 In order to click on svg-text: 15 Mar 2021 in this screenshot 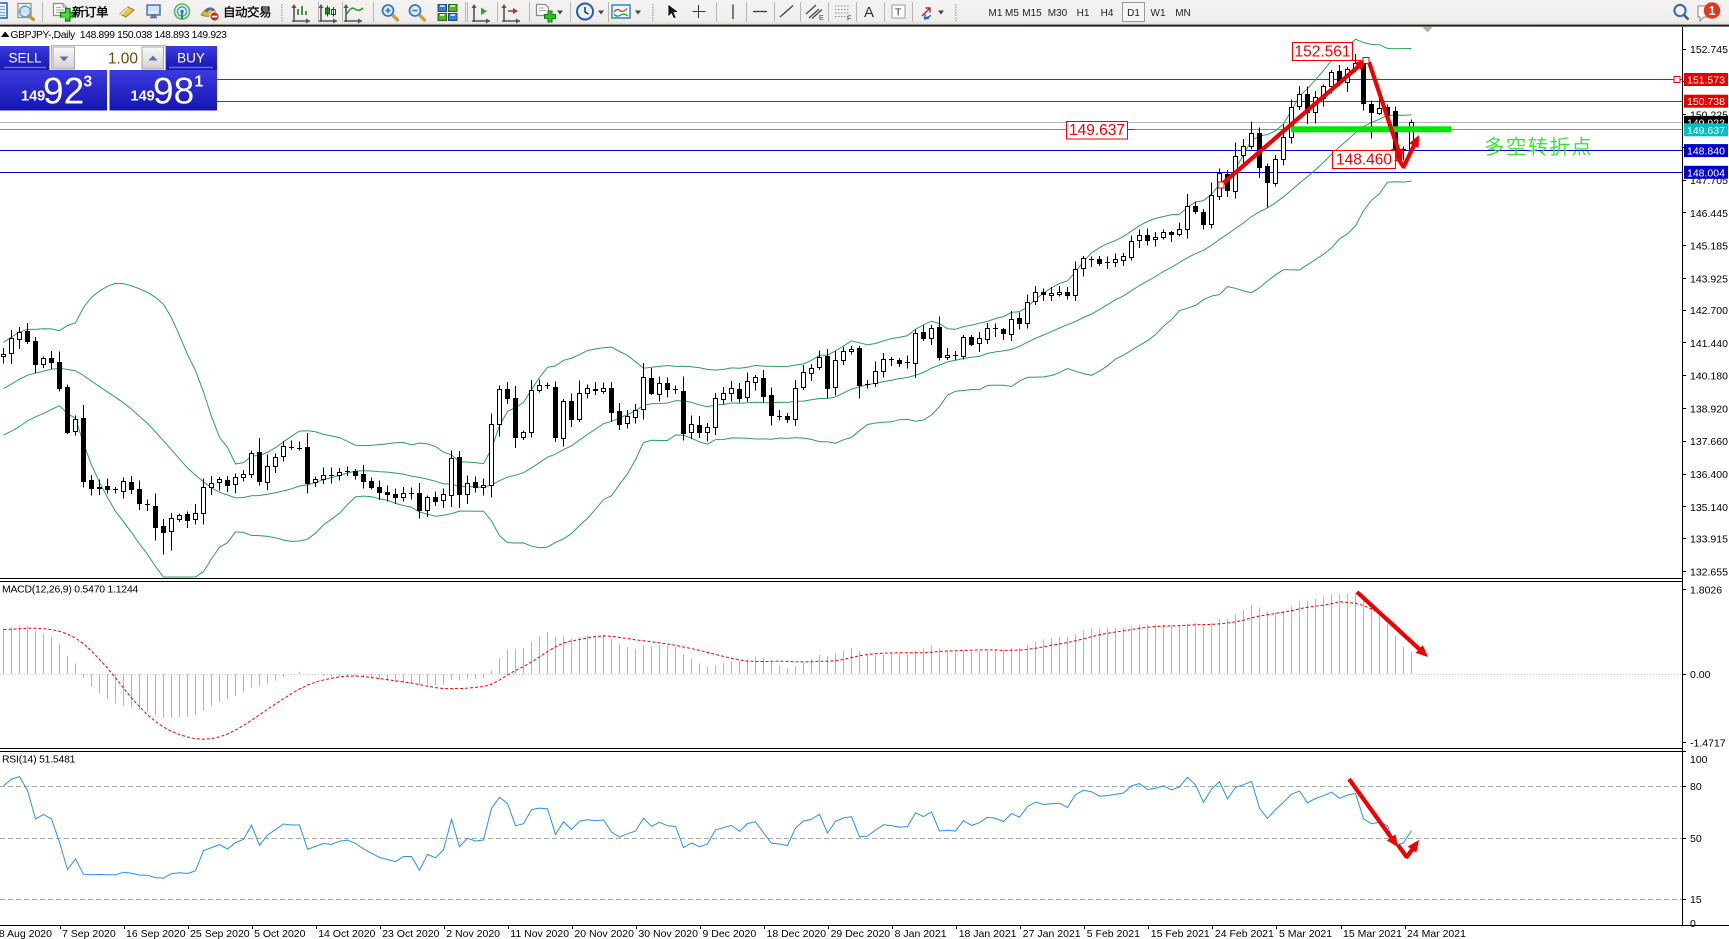, I will do `click(1372, 933)`.